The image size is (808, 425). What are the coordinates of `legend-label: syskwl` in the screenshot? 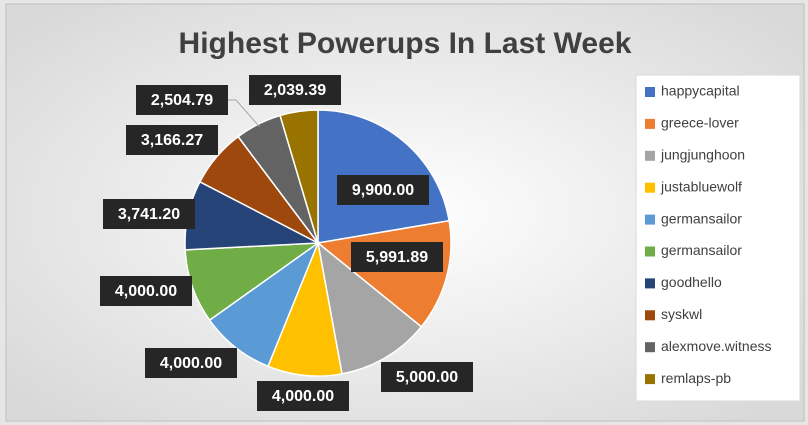 It's located at (681, 314).